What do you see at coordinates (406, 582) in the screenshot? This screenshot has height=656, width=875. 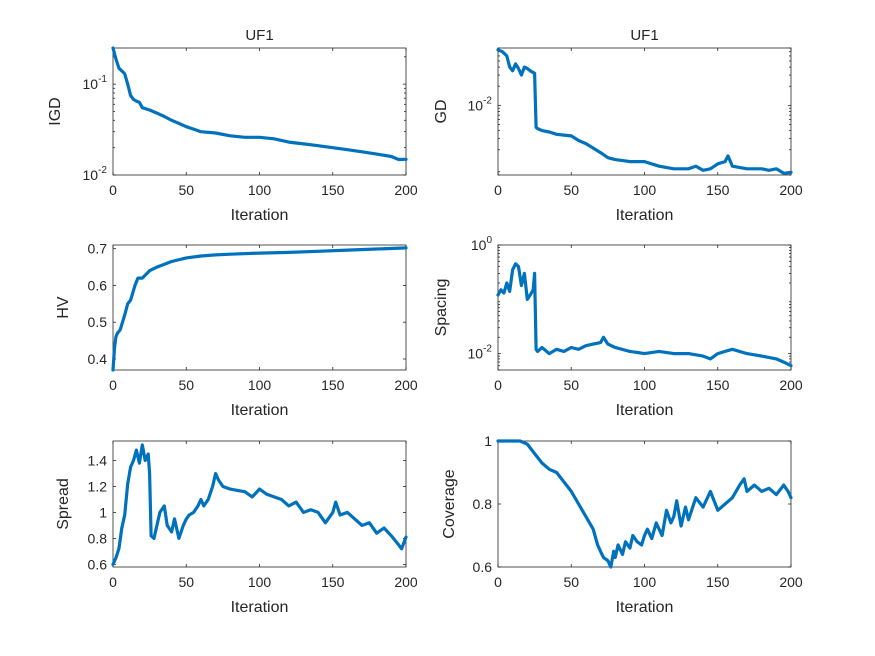 I see `spread-xtick-label: 200` at bounding box center [406, 582].